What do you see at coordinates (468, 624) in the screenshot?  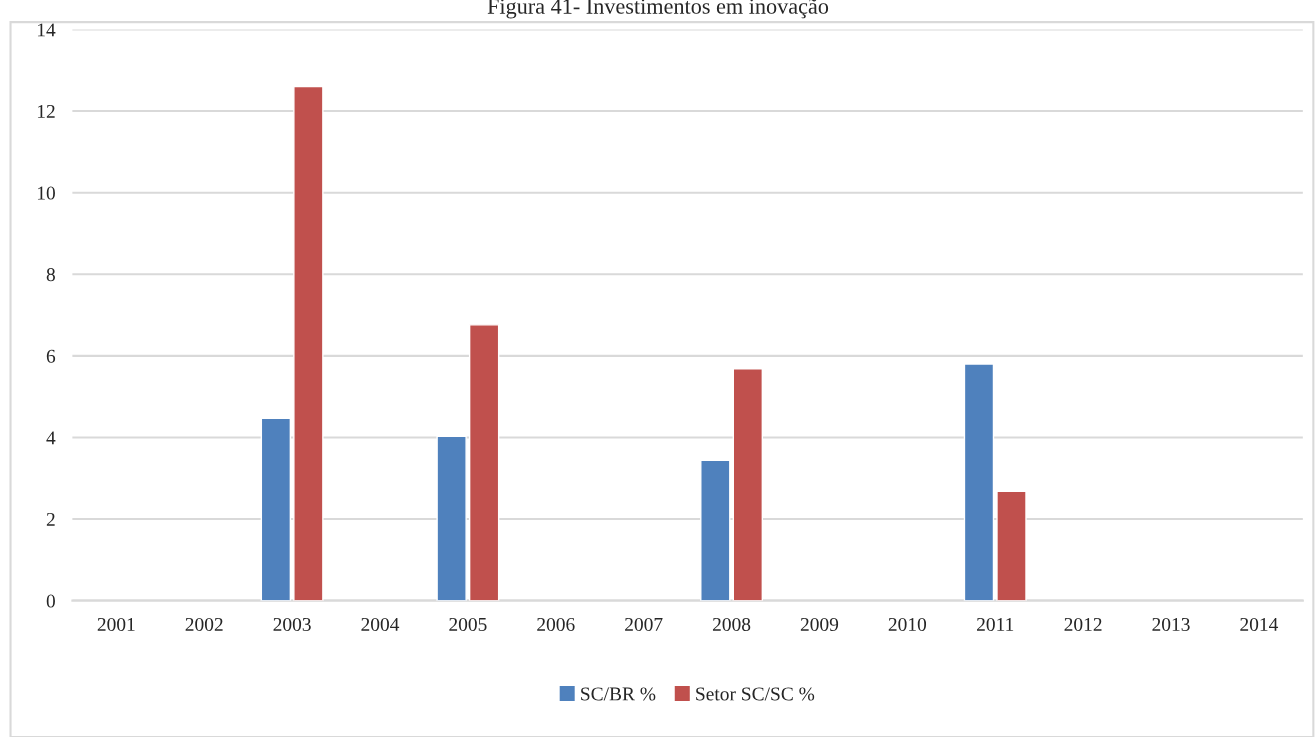 I see `x-tick-label: 2005` at bounding box center [468, 624].